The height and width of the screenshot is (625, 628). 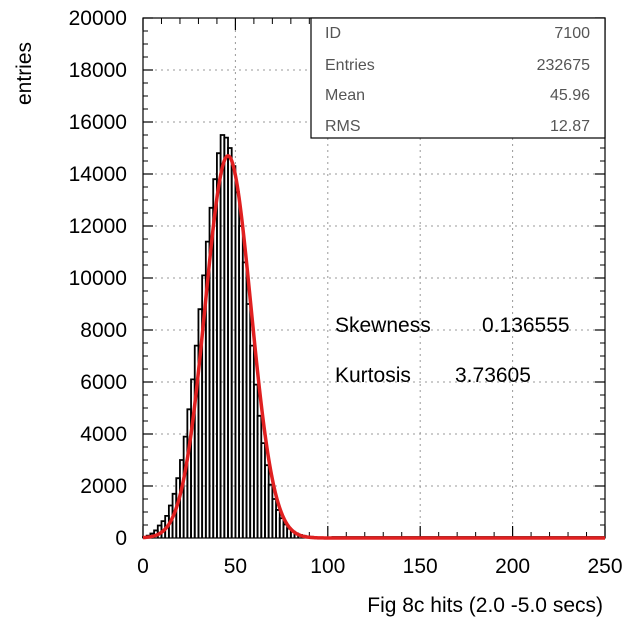 What do you see at coordinates (235, 566) in the screenshot?
I see `x-tick-label: 50` at bounding box center [235, 566].